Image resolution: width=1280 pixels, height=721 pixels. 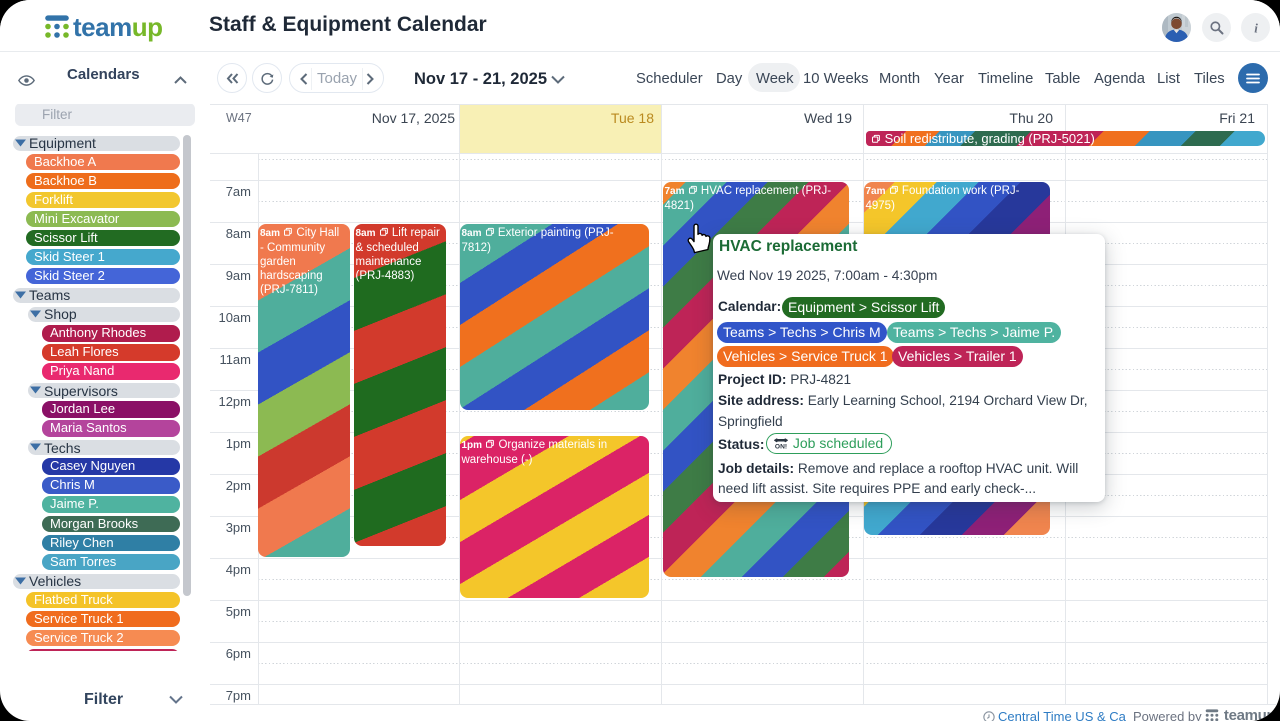 I want to click on svg-text: i, so click(x=1256, y=28).